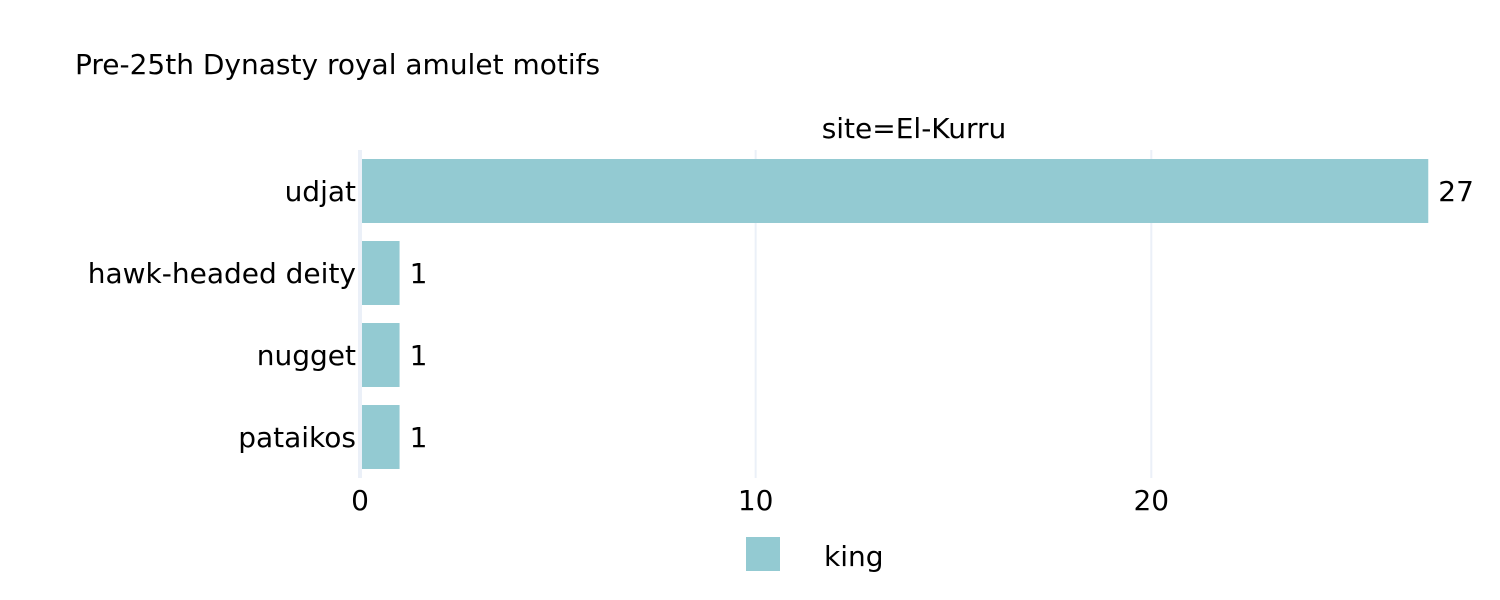 This screenshot has width=1500, height=600. What do you see at coordinates (337, 64) in the screenshot?
I see `chart-title: Pre-25th Dynasty royal amulet motifs` at bounding box center [337, 64].